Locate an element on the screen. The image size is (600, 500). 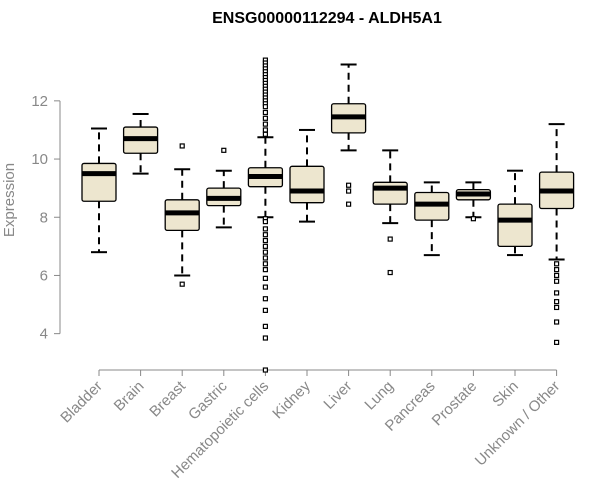
chart-title: ENSG00000112294 - ALDH5A1 is located at coordinates (327, 18).